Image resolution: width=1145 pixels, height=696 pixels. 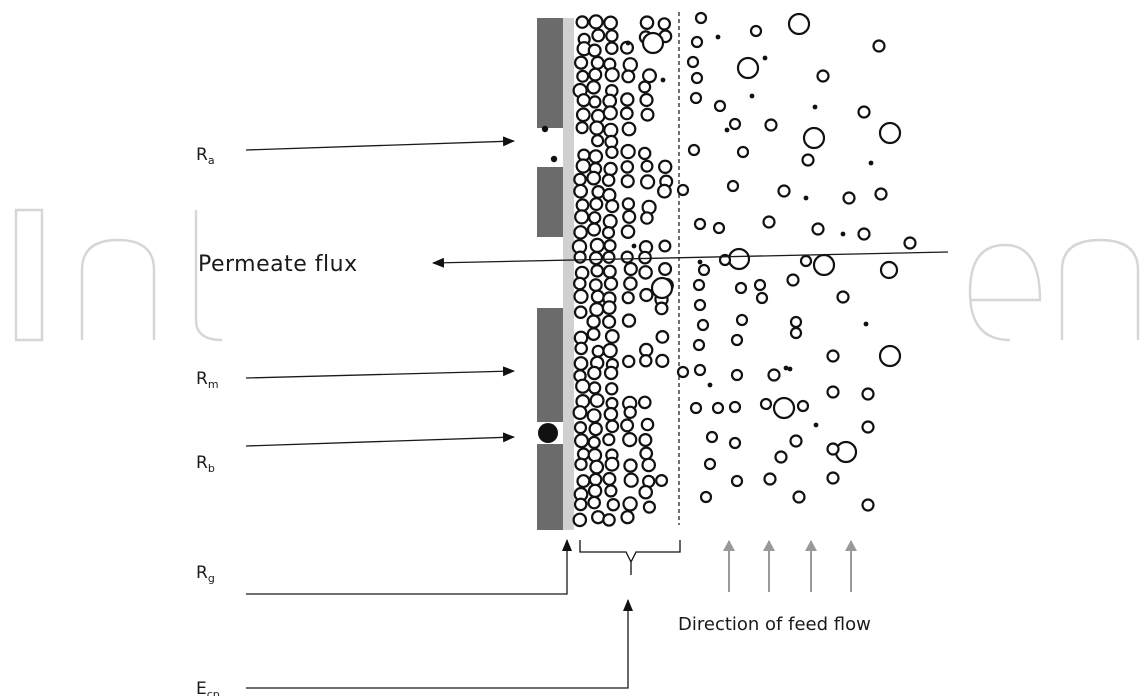 I want to click on ra-arrow, so click(x=380, y=143).